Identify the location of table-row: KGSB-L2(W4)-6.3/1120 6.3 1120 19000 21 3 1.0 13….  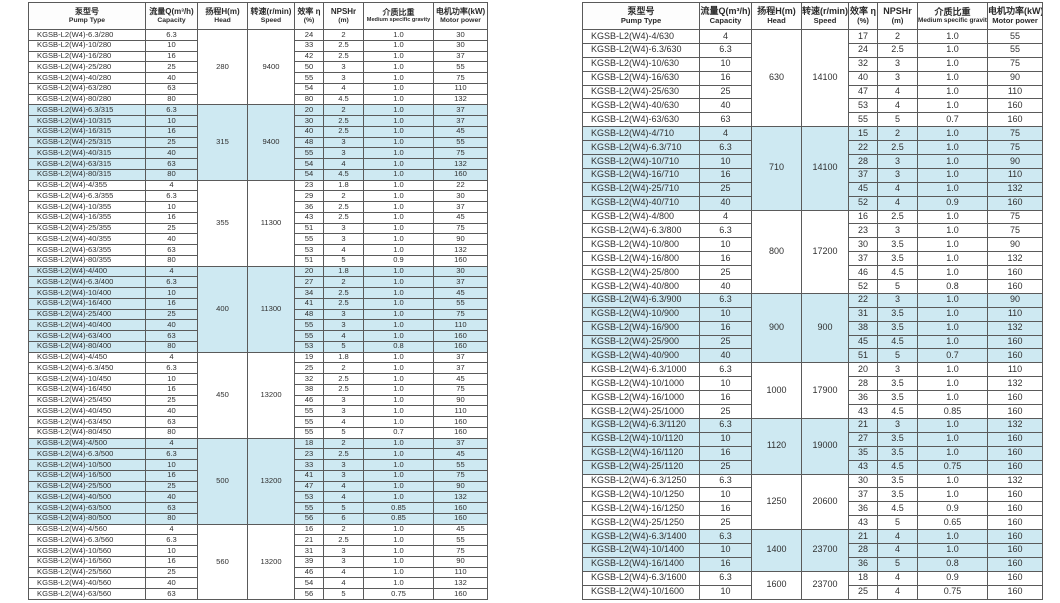
(812, 446).